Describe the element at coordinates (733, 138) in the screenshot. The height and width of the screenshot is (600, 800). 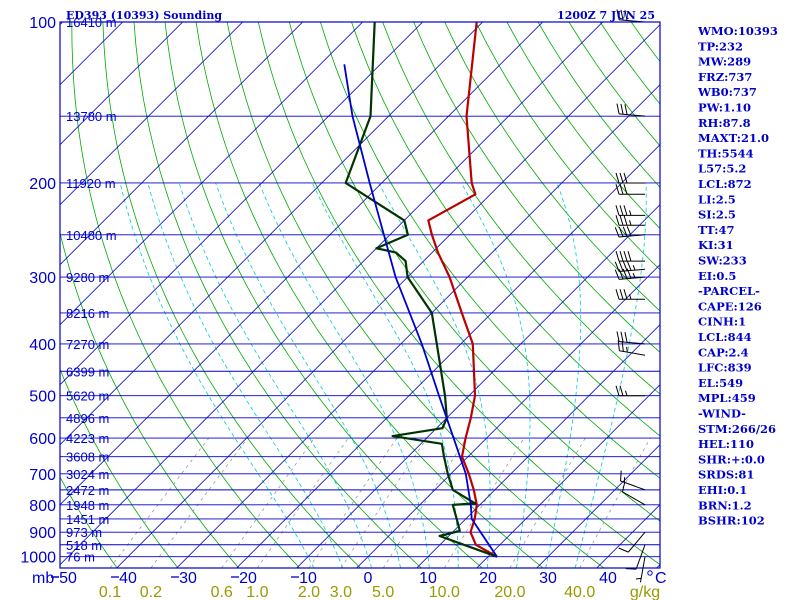
I see `index-entry: MAXT:21.0` at that location.